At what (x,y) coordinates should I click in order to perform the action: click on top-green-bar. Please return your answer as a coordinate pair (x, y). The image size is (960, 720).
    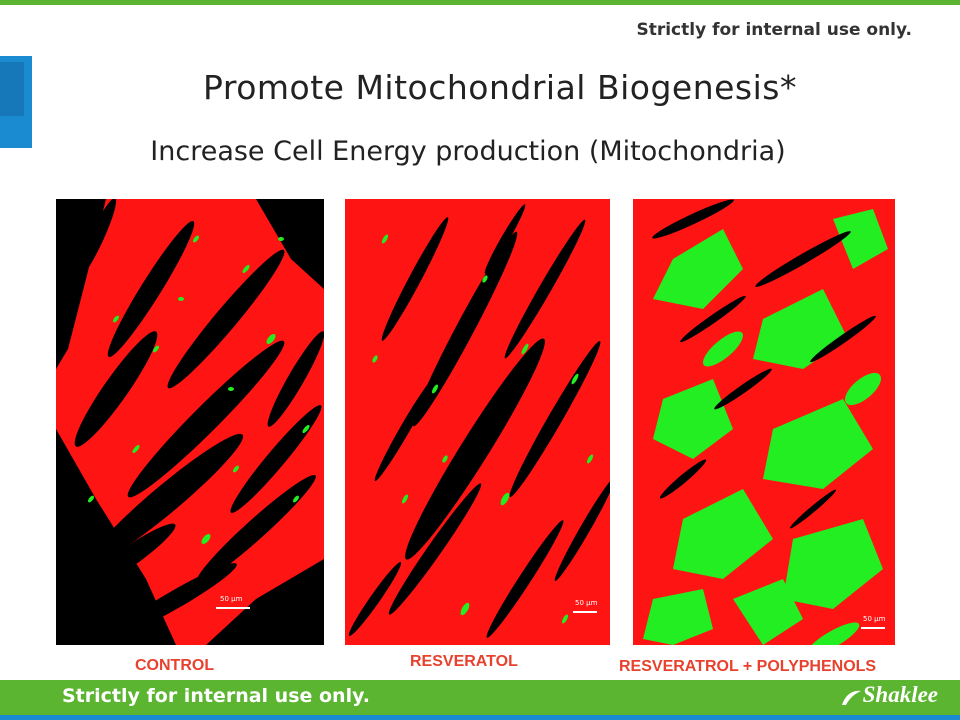
    Looking at the image, I should click on (480, 2).